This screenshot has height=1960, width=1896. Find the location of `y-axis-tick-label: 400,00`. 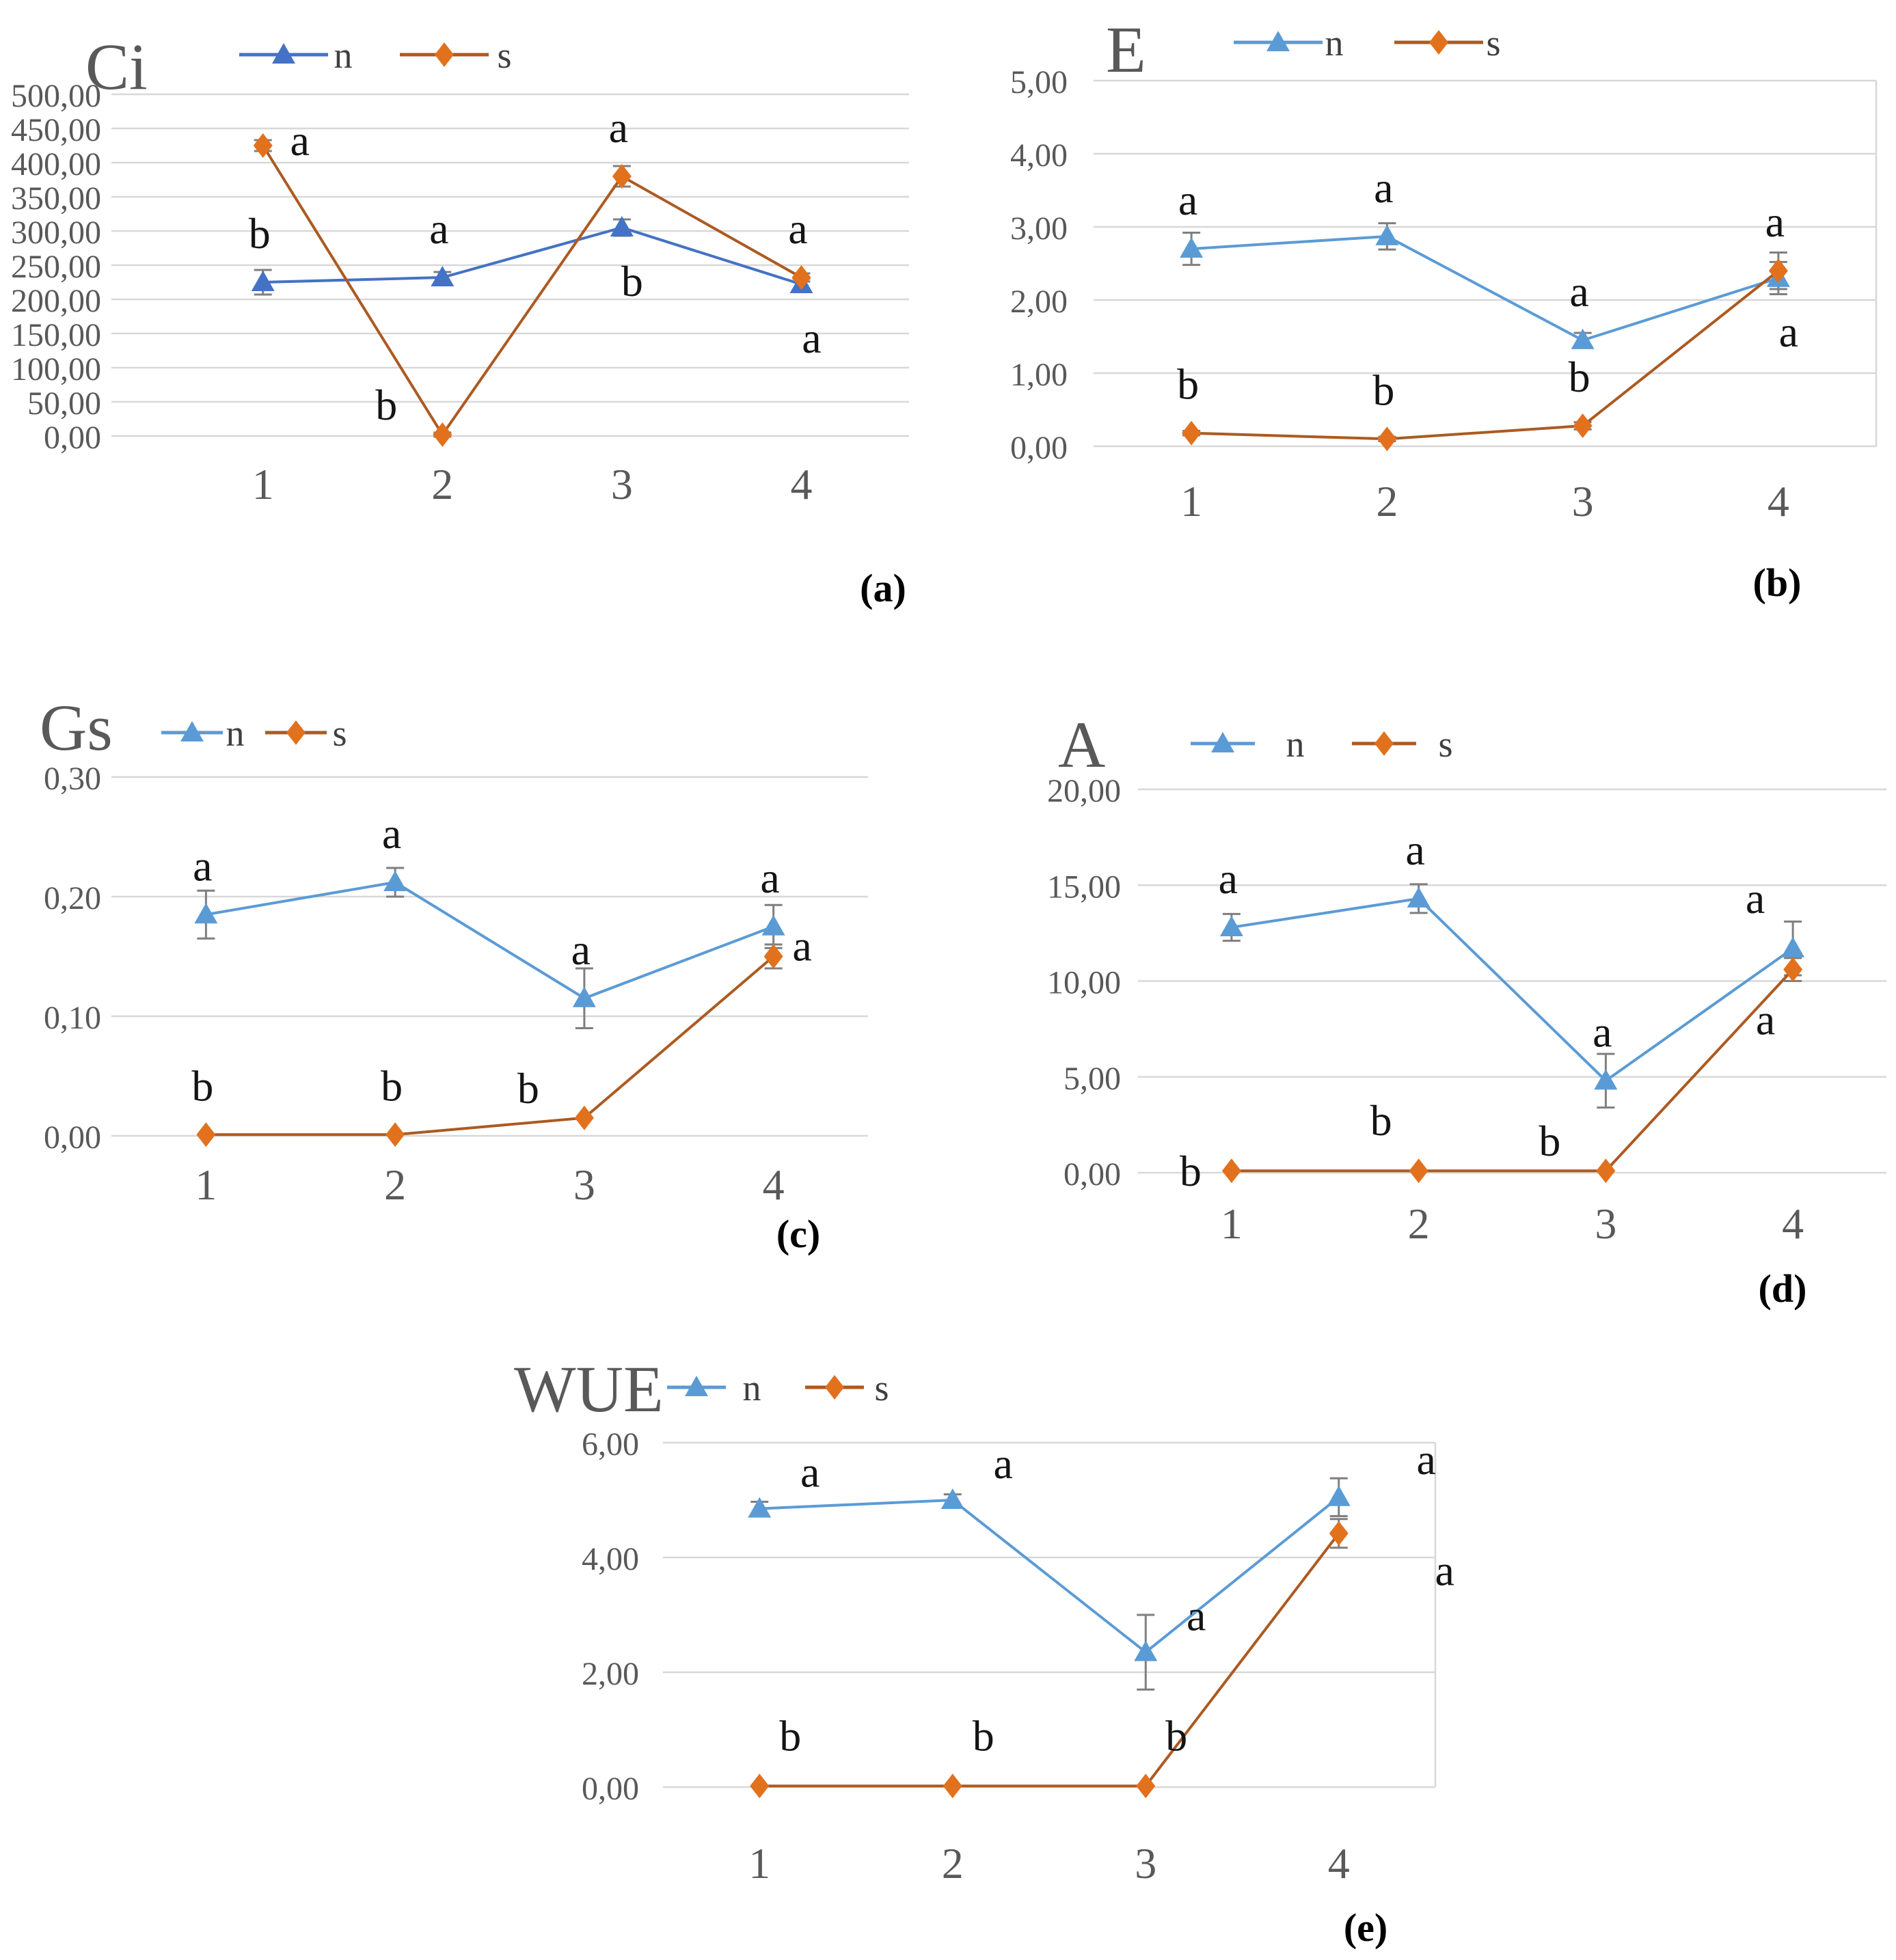

y-axis-tick-label: 400,00 is located at coordinates (56, 164).